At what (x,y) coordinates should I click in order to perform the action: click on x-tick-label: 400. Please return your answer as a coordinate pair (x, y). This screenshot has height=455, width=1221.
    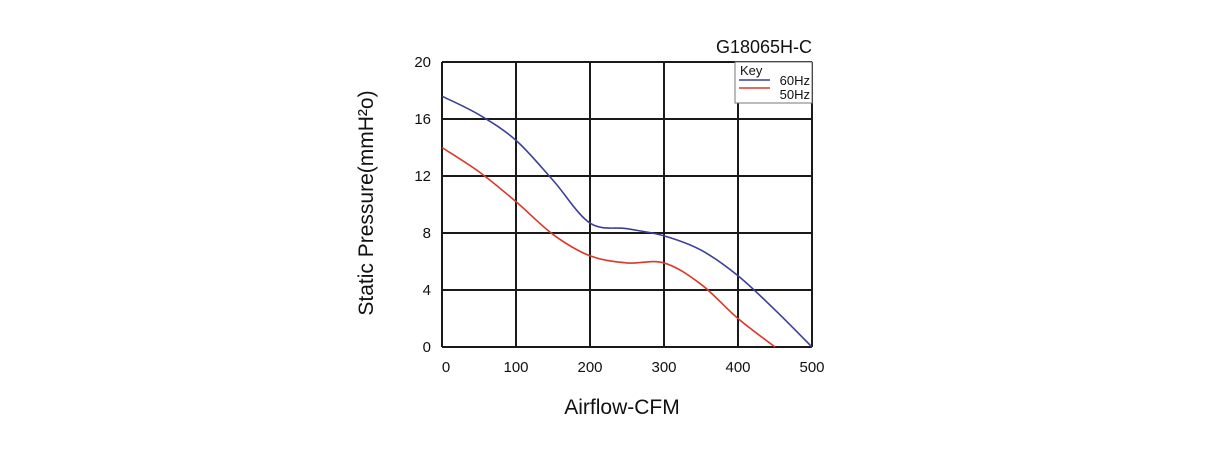
    Looking at the image, I should click on (737, 367).